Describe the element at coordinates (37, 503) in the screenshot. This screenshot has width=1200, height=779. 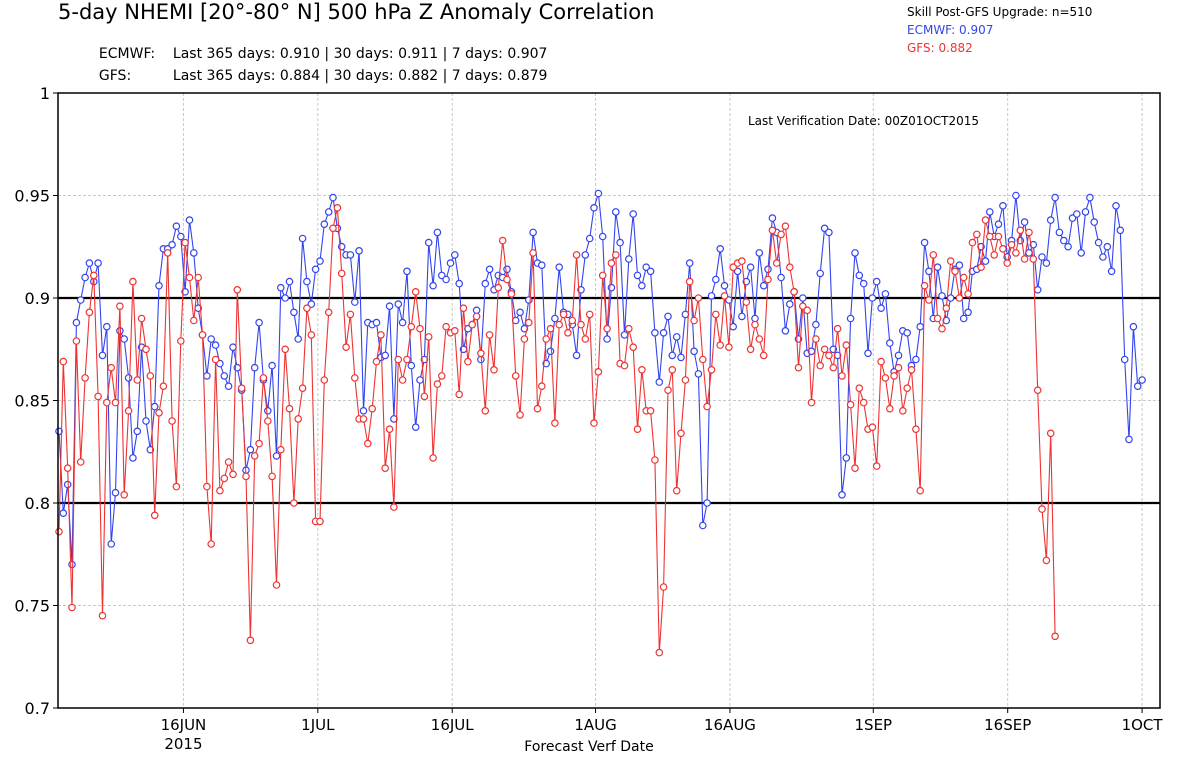
I see `y-tick-label: 0.8` at that location.